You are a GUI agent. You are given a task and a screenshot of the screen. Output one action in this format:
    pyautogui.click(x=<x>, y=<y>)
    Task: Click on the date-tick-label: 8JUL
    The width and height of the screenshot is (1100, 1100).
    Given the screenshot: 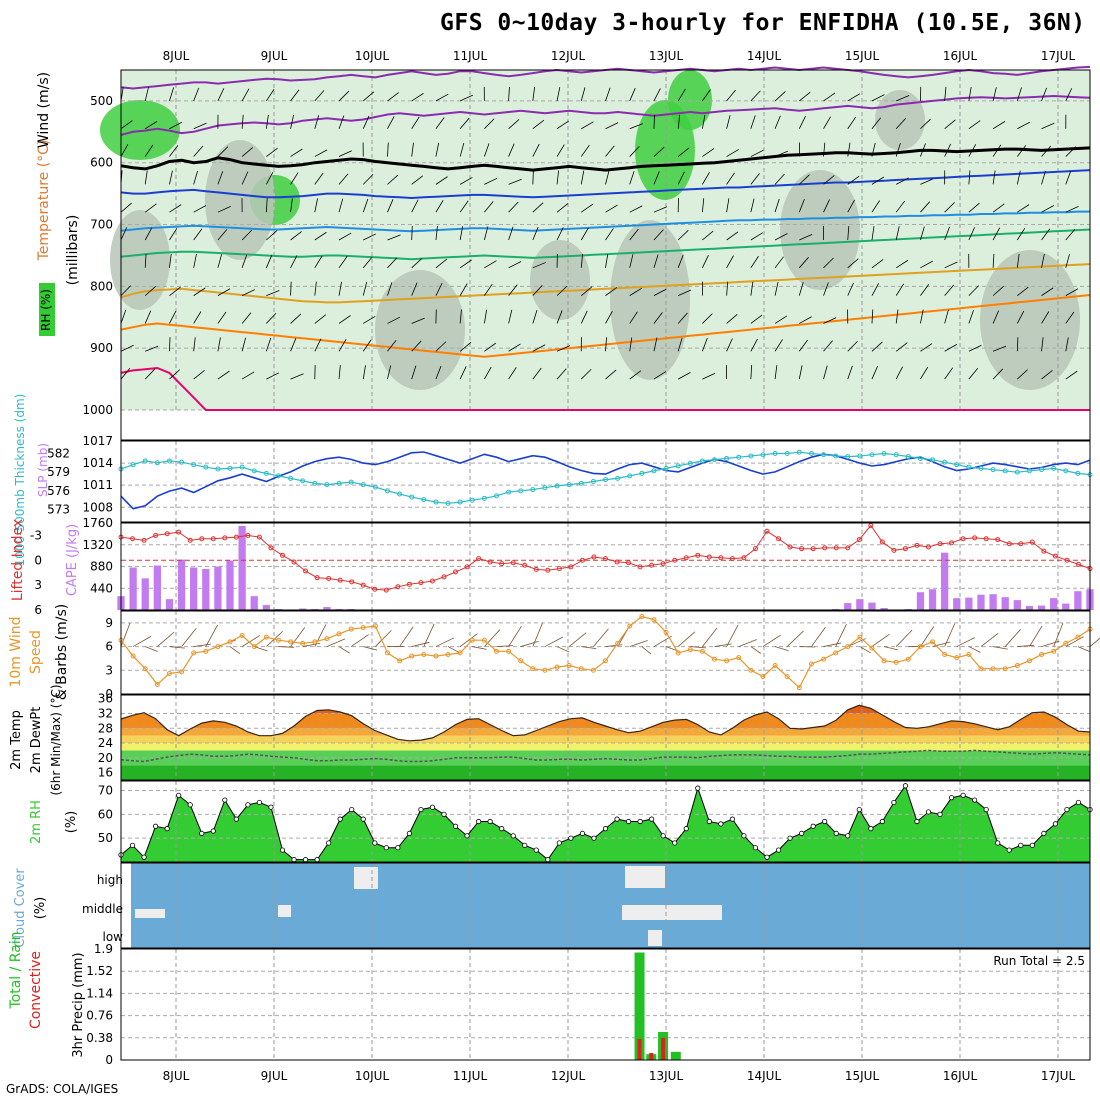 What is the action you would take?
    pyautogui.click(x=176, y=1076)
    